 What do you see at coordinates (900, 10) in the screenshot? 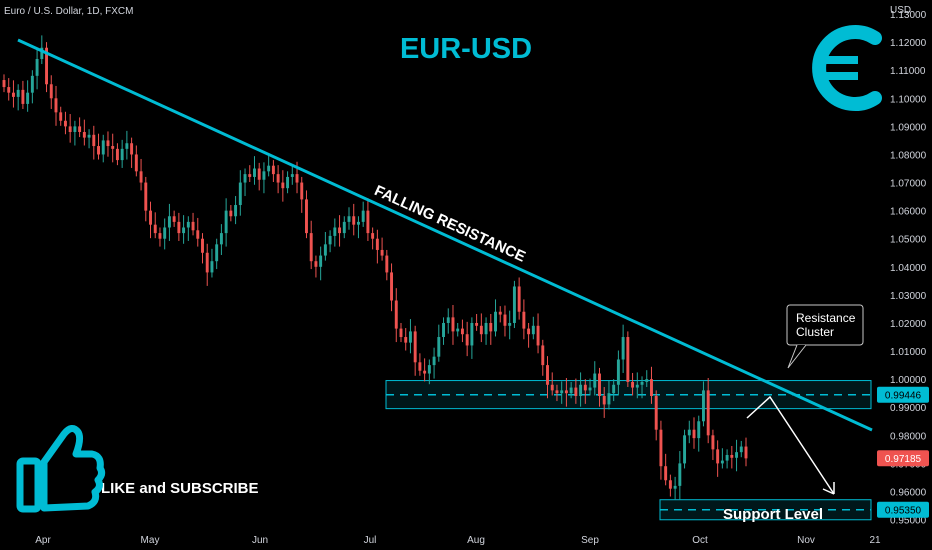
I see `currency-label: USD` at bounding box center [900, 10].